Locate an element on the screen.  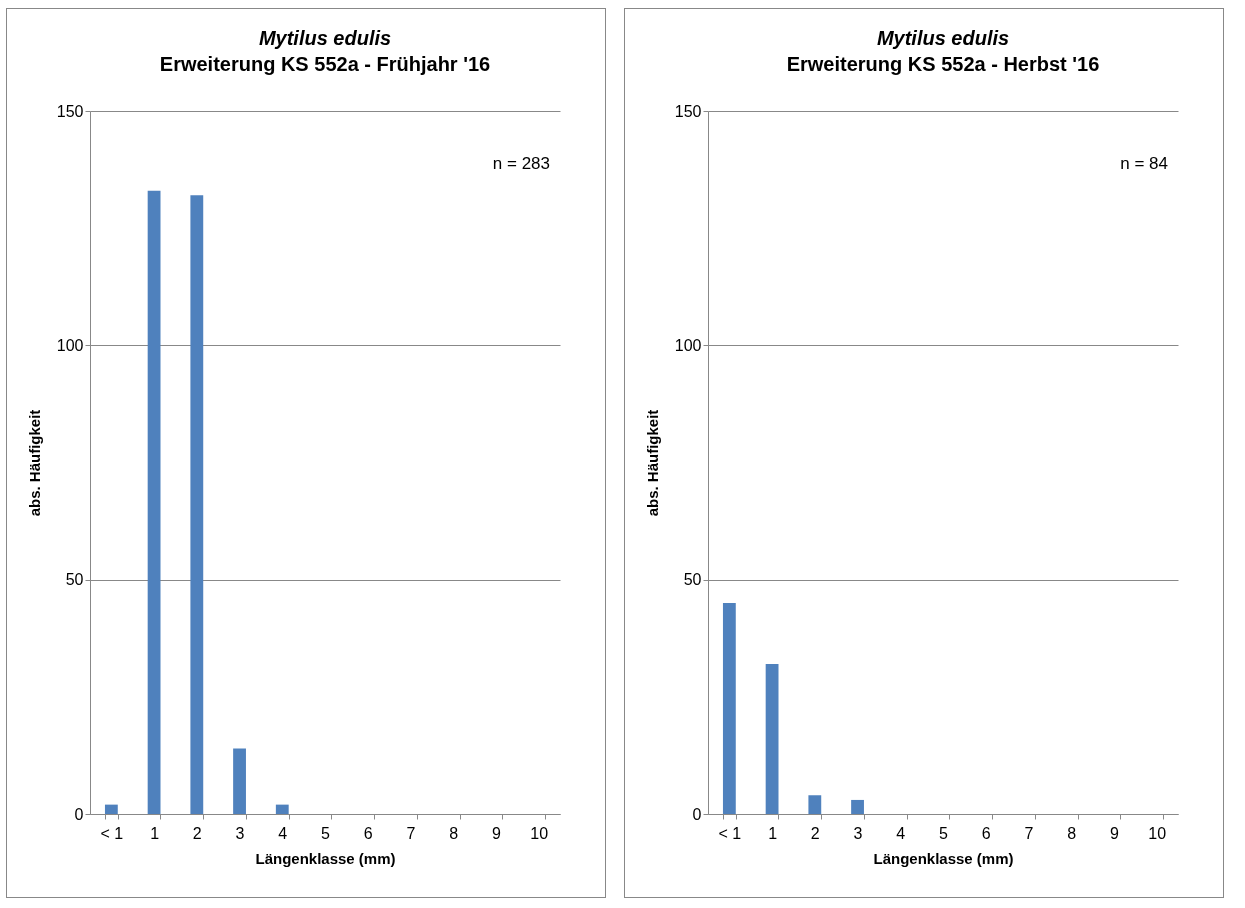
annotation: n = 84 is located at coordinates (1144, 163).